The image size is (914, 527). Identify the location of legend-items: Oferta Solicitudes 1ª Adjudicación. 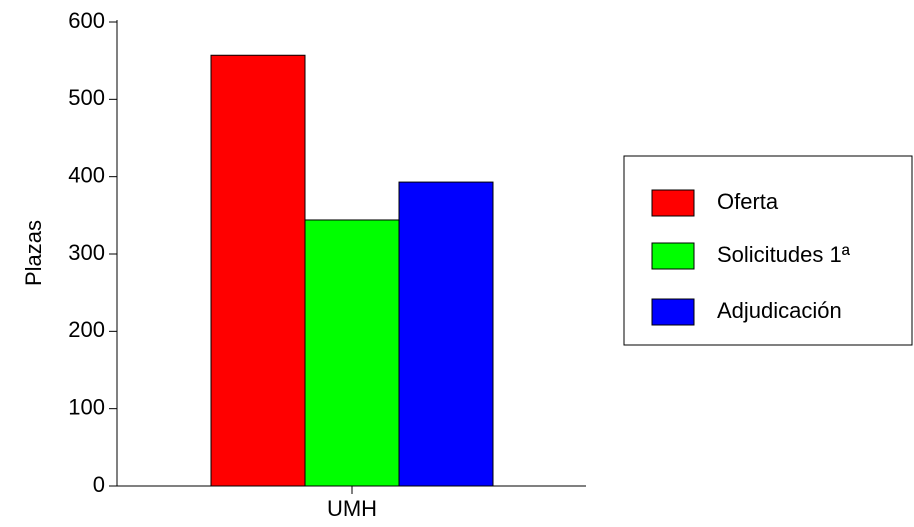
(751, 257).